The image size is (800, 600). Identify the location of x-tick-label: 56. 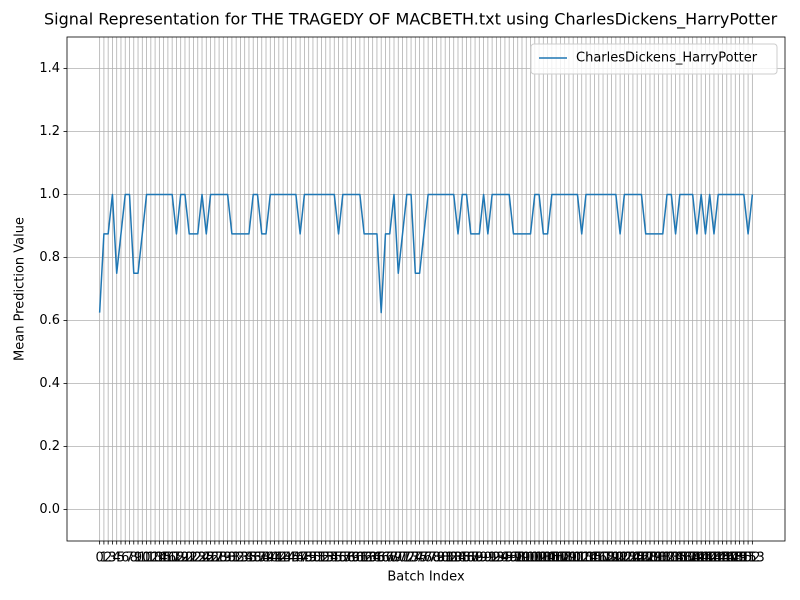
(338, 558).